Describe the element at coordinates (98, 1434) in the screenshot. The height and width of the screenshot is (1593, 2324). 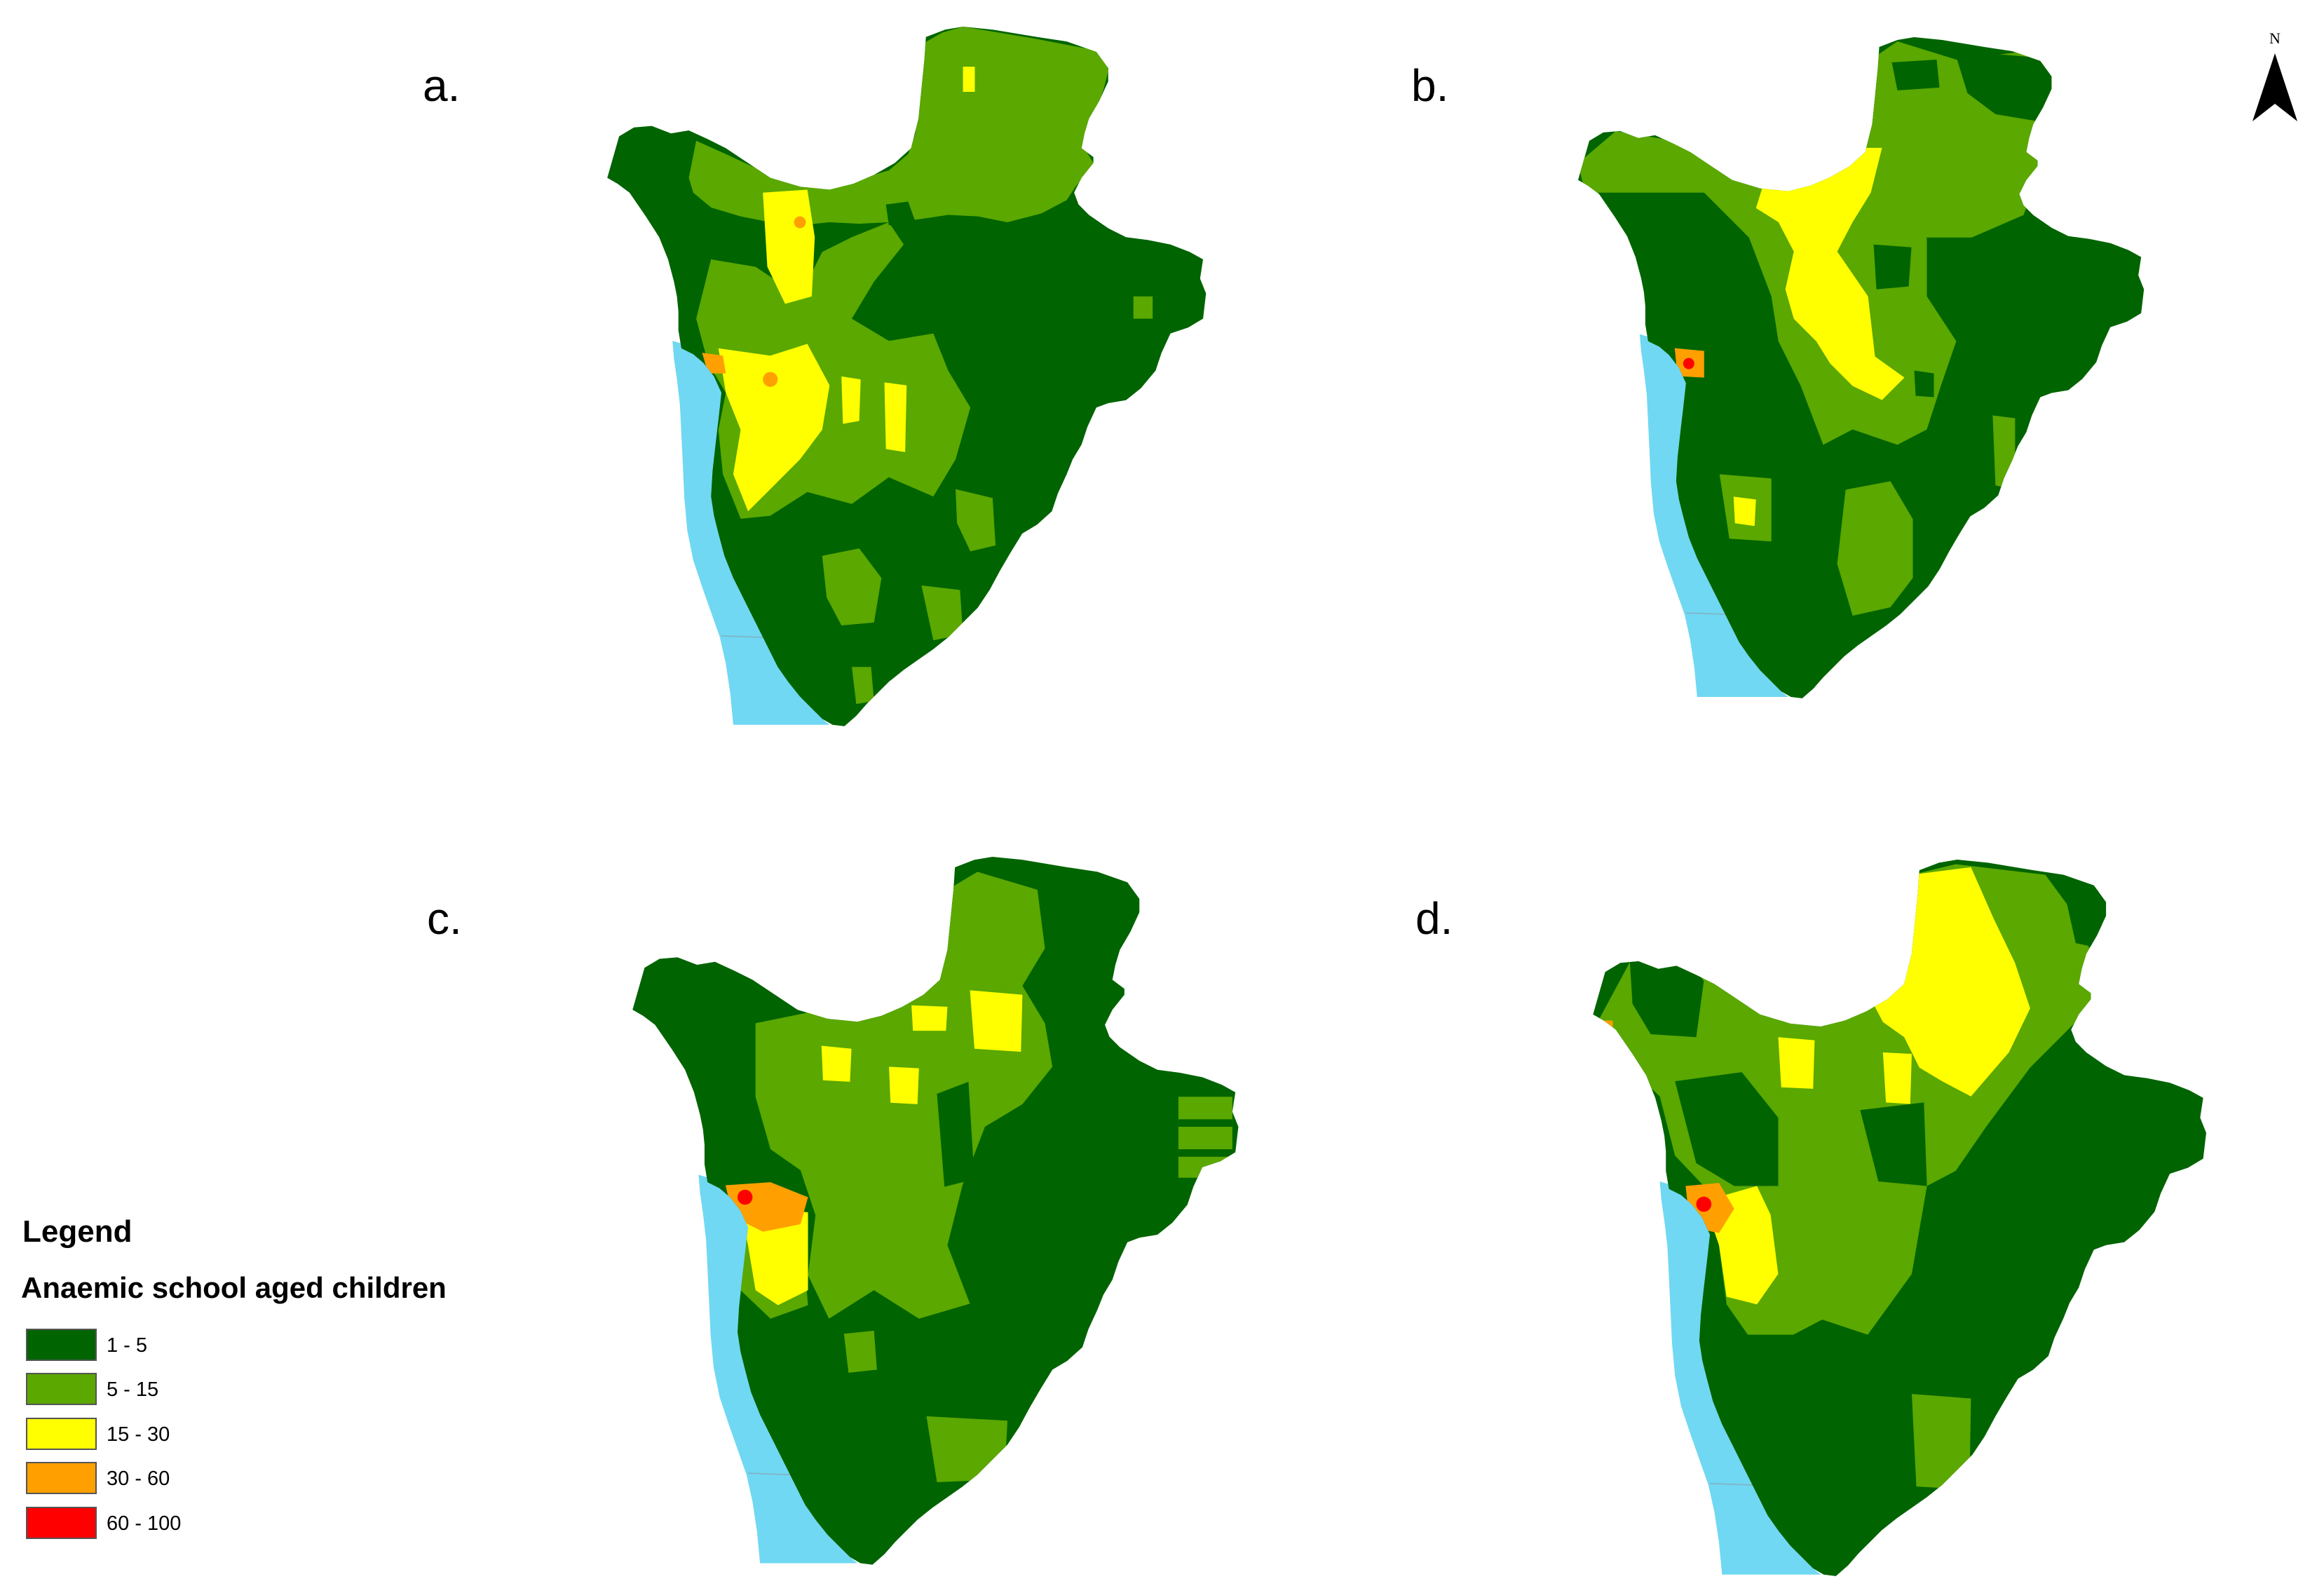
I see `legend-item: 15 - 30` at that location.